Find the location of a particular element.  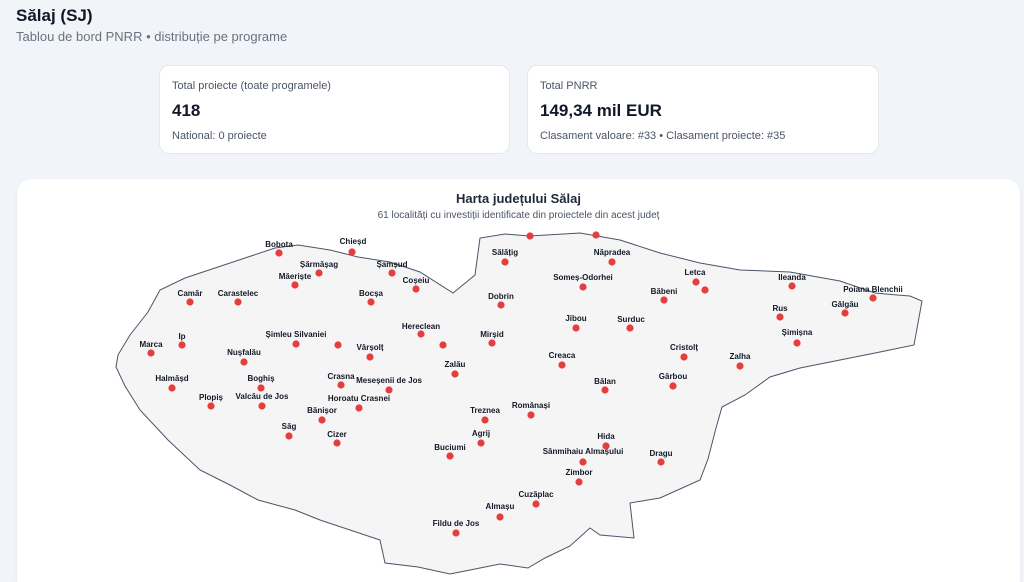

locality-nusfalau: Nușfalău is located at coordinates (244, 357).